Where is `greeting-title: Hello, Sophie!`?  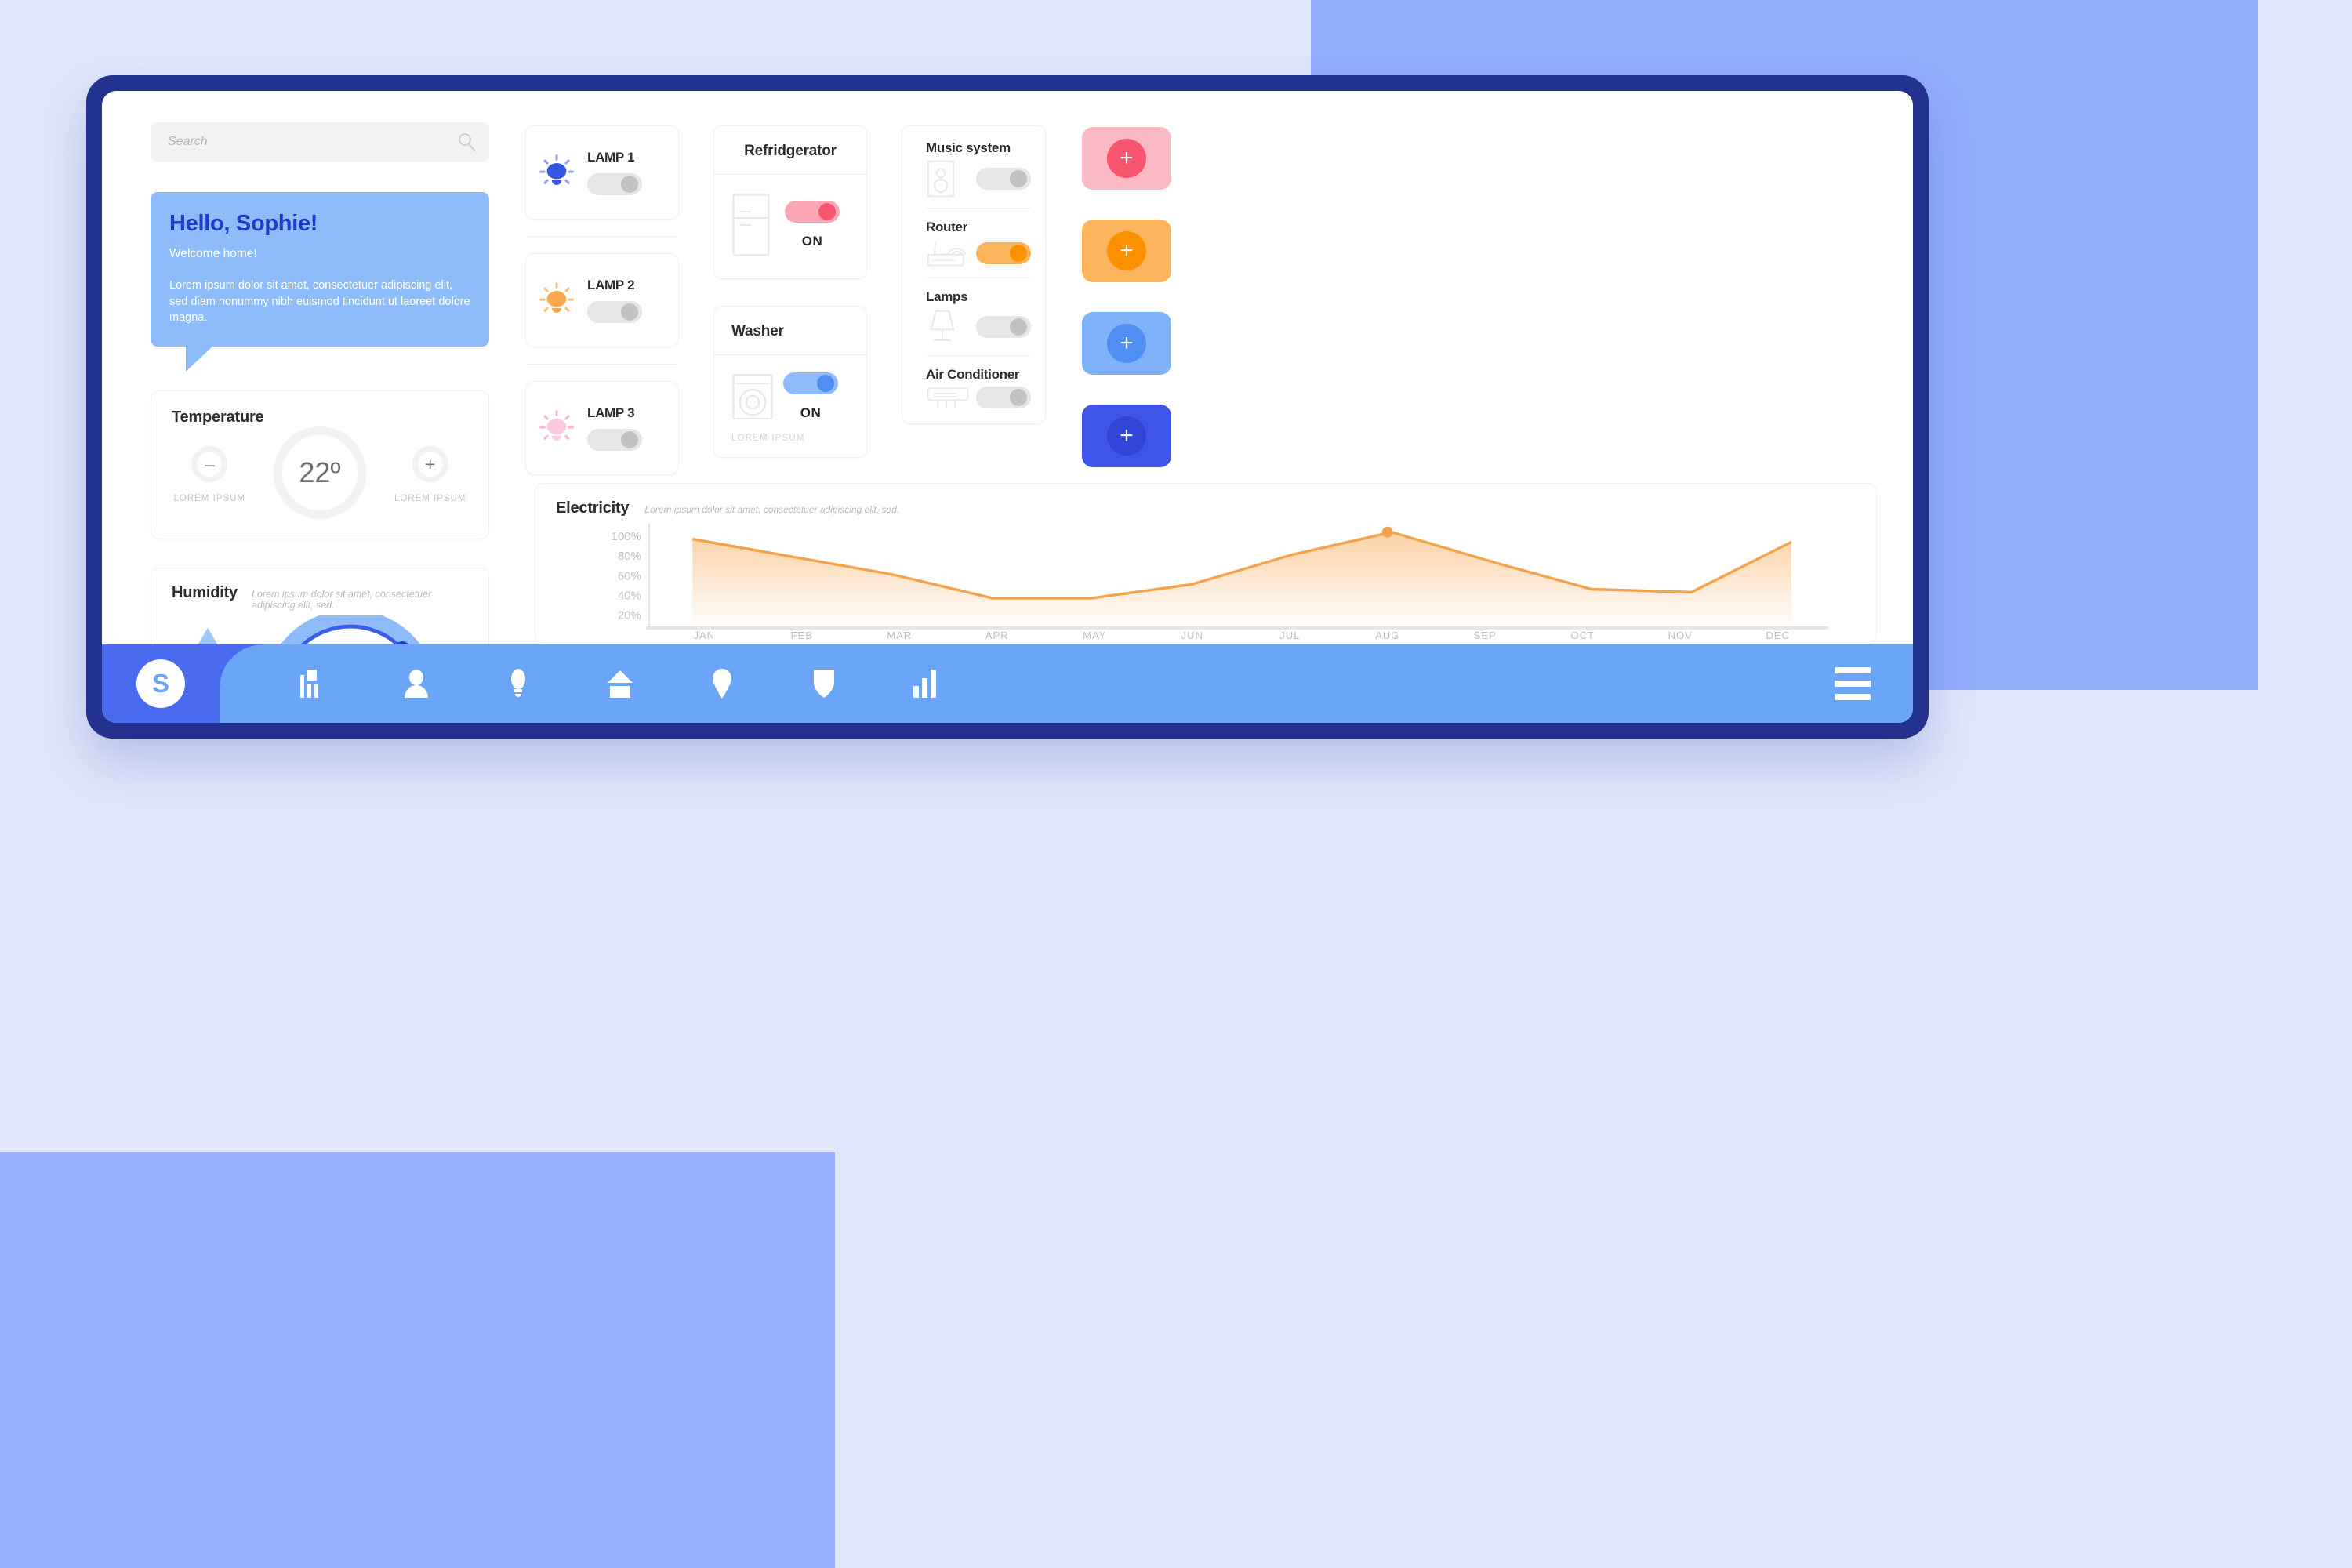
greeting-title: Hello, Sophie! is located at coordinates (243, 223).